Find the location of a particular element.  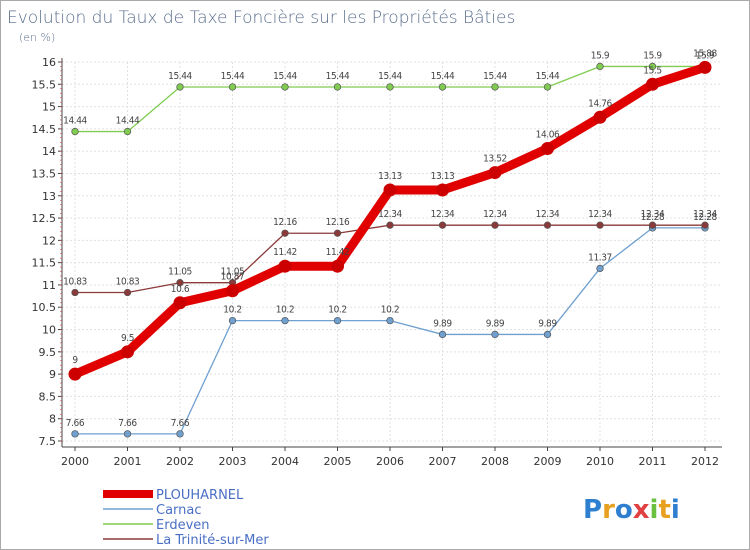

x-tick-label: 2012 is located at coordinates (705, 461).